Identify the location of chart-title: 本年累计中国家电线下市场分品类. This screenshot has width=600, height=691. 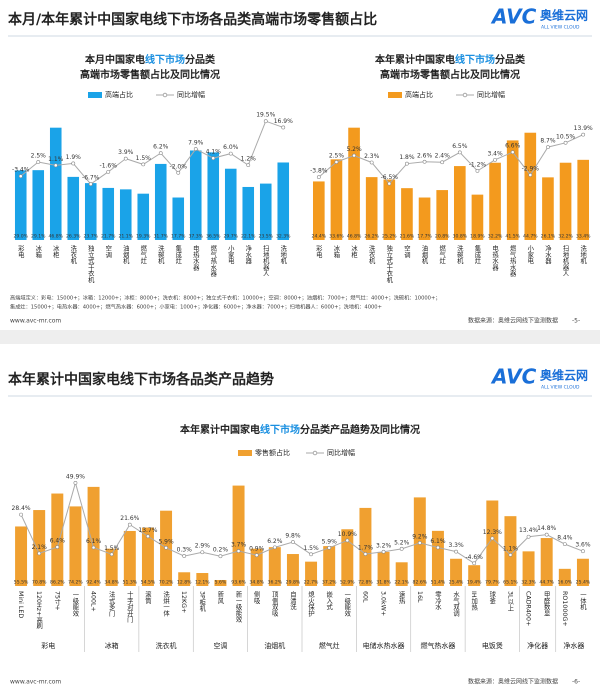
(450, 59).